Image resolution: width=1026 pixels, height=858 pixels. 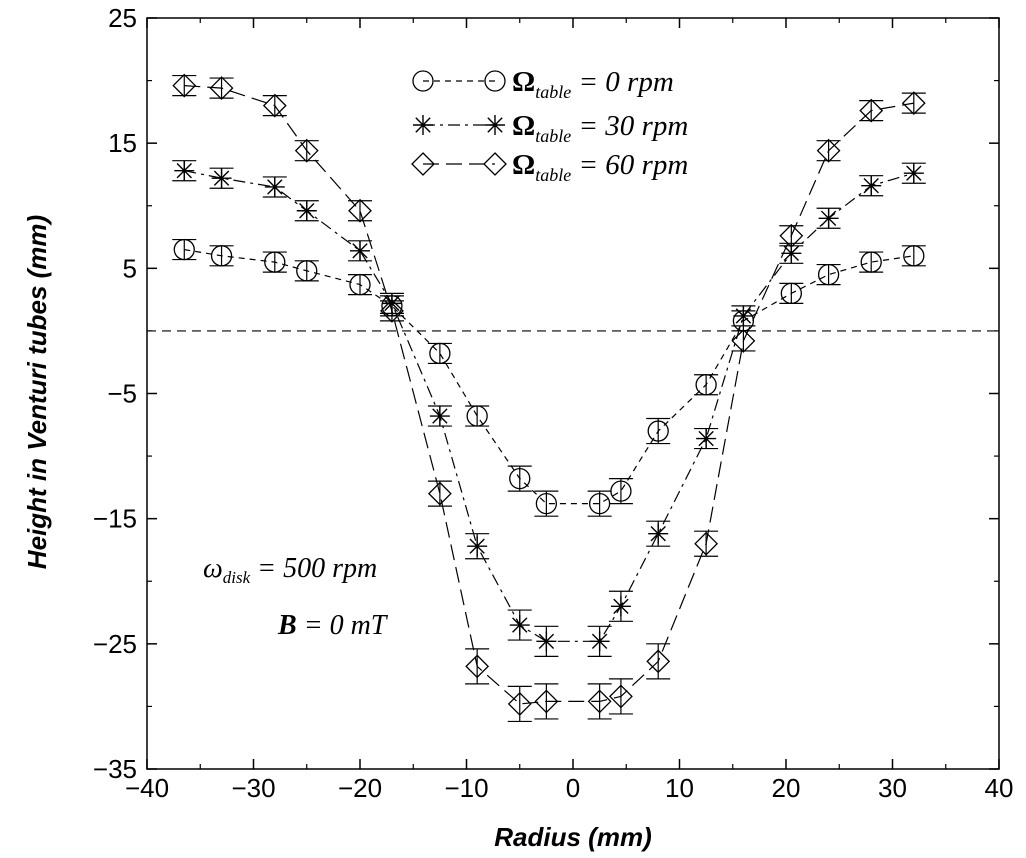 What do you see at coordinates (622, 82) in the screenshot?
I see `legend-value: = 0 rpm` at bounding box center [622, 82].